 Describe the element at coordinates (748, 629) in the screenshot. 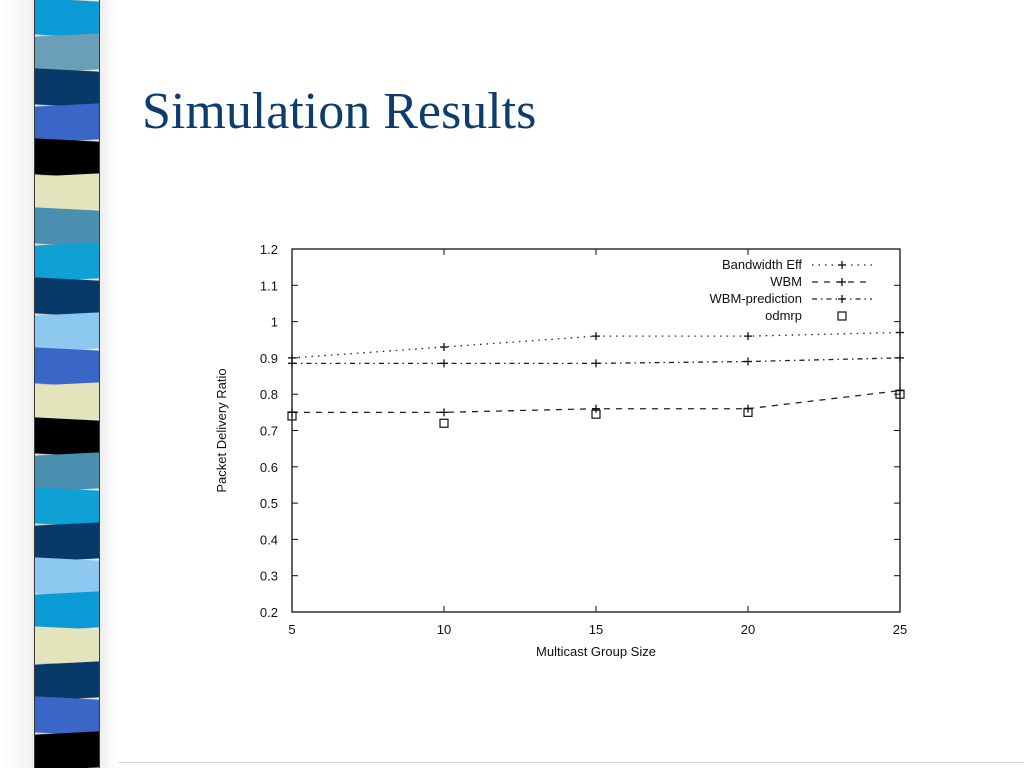

I see `x-tick-label: 20` at that location.